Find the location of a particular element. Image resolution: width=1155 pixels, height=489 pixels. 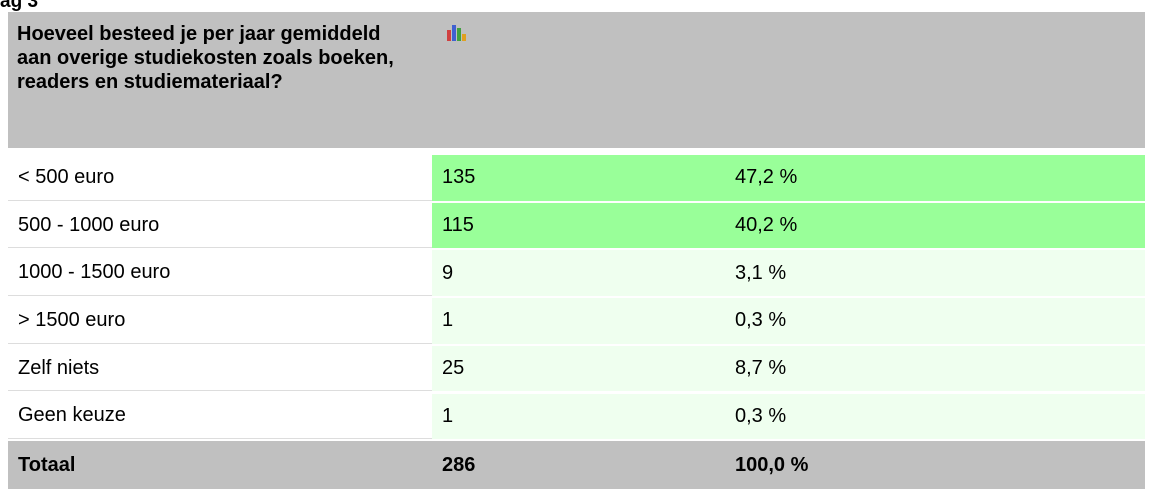

total-label: Totaal is located at coordinates (220, 465).